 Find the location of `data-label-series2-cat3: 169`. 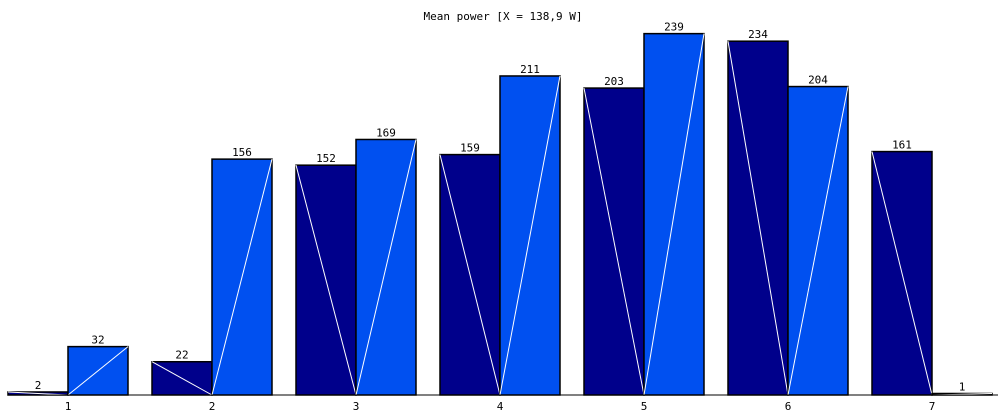

data-label-series2-cat3: 169 is located at coordinates (386, 132).